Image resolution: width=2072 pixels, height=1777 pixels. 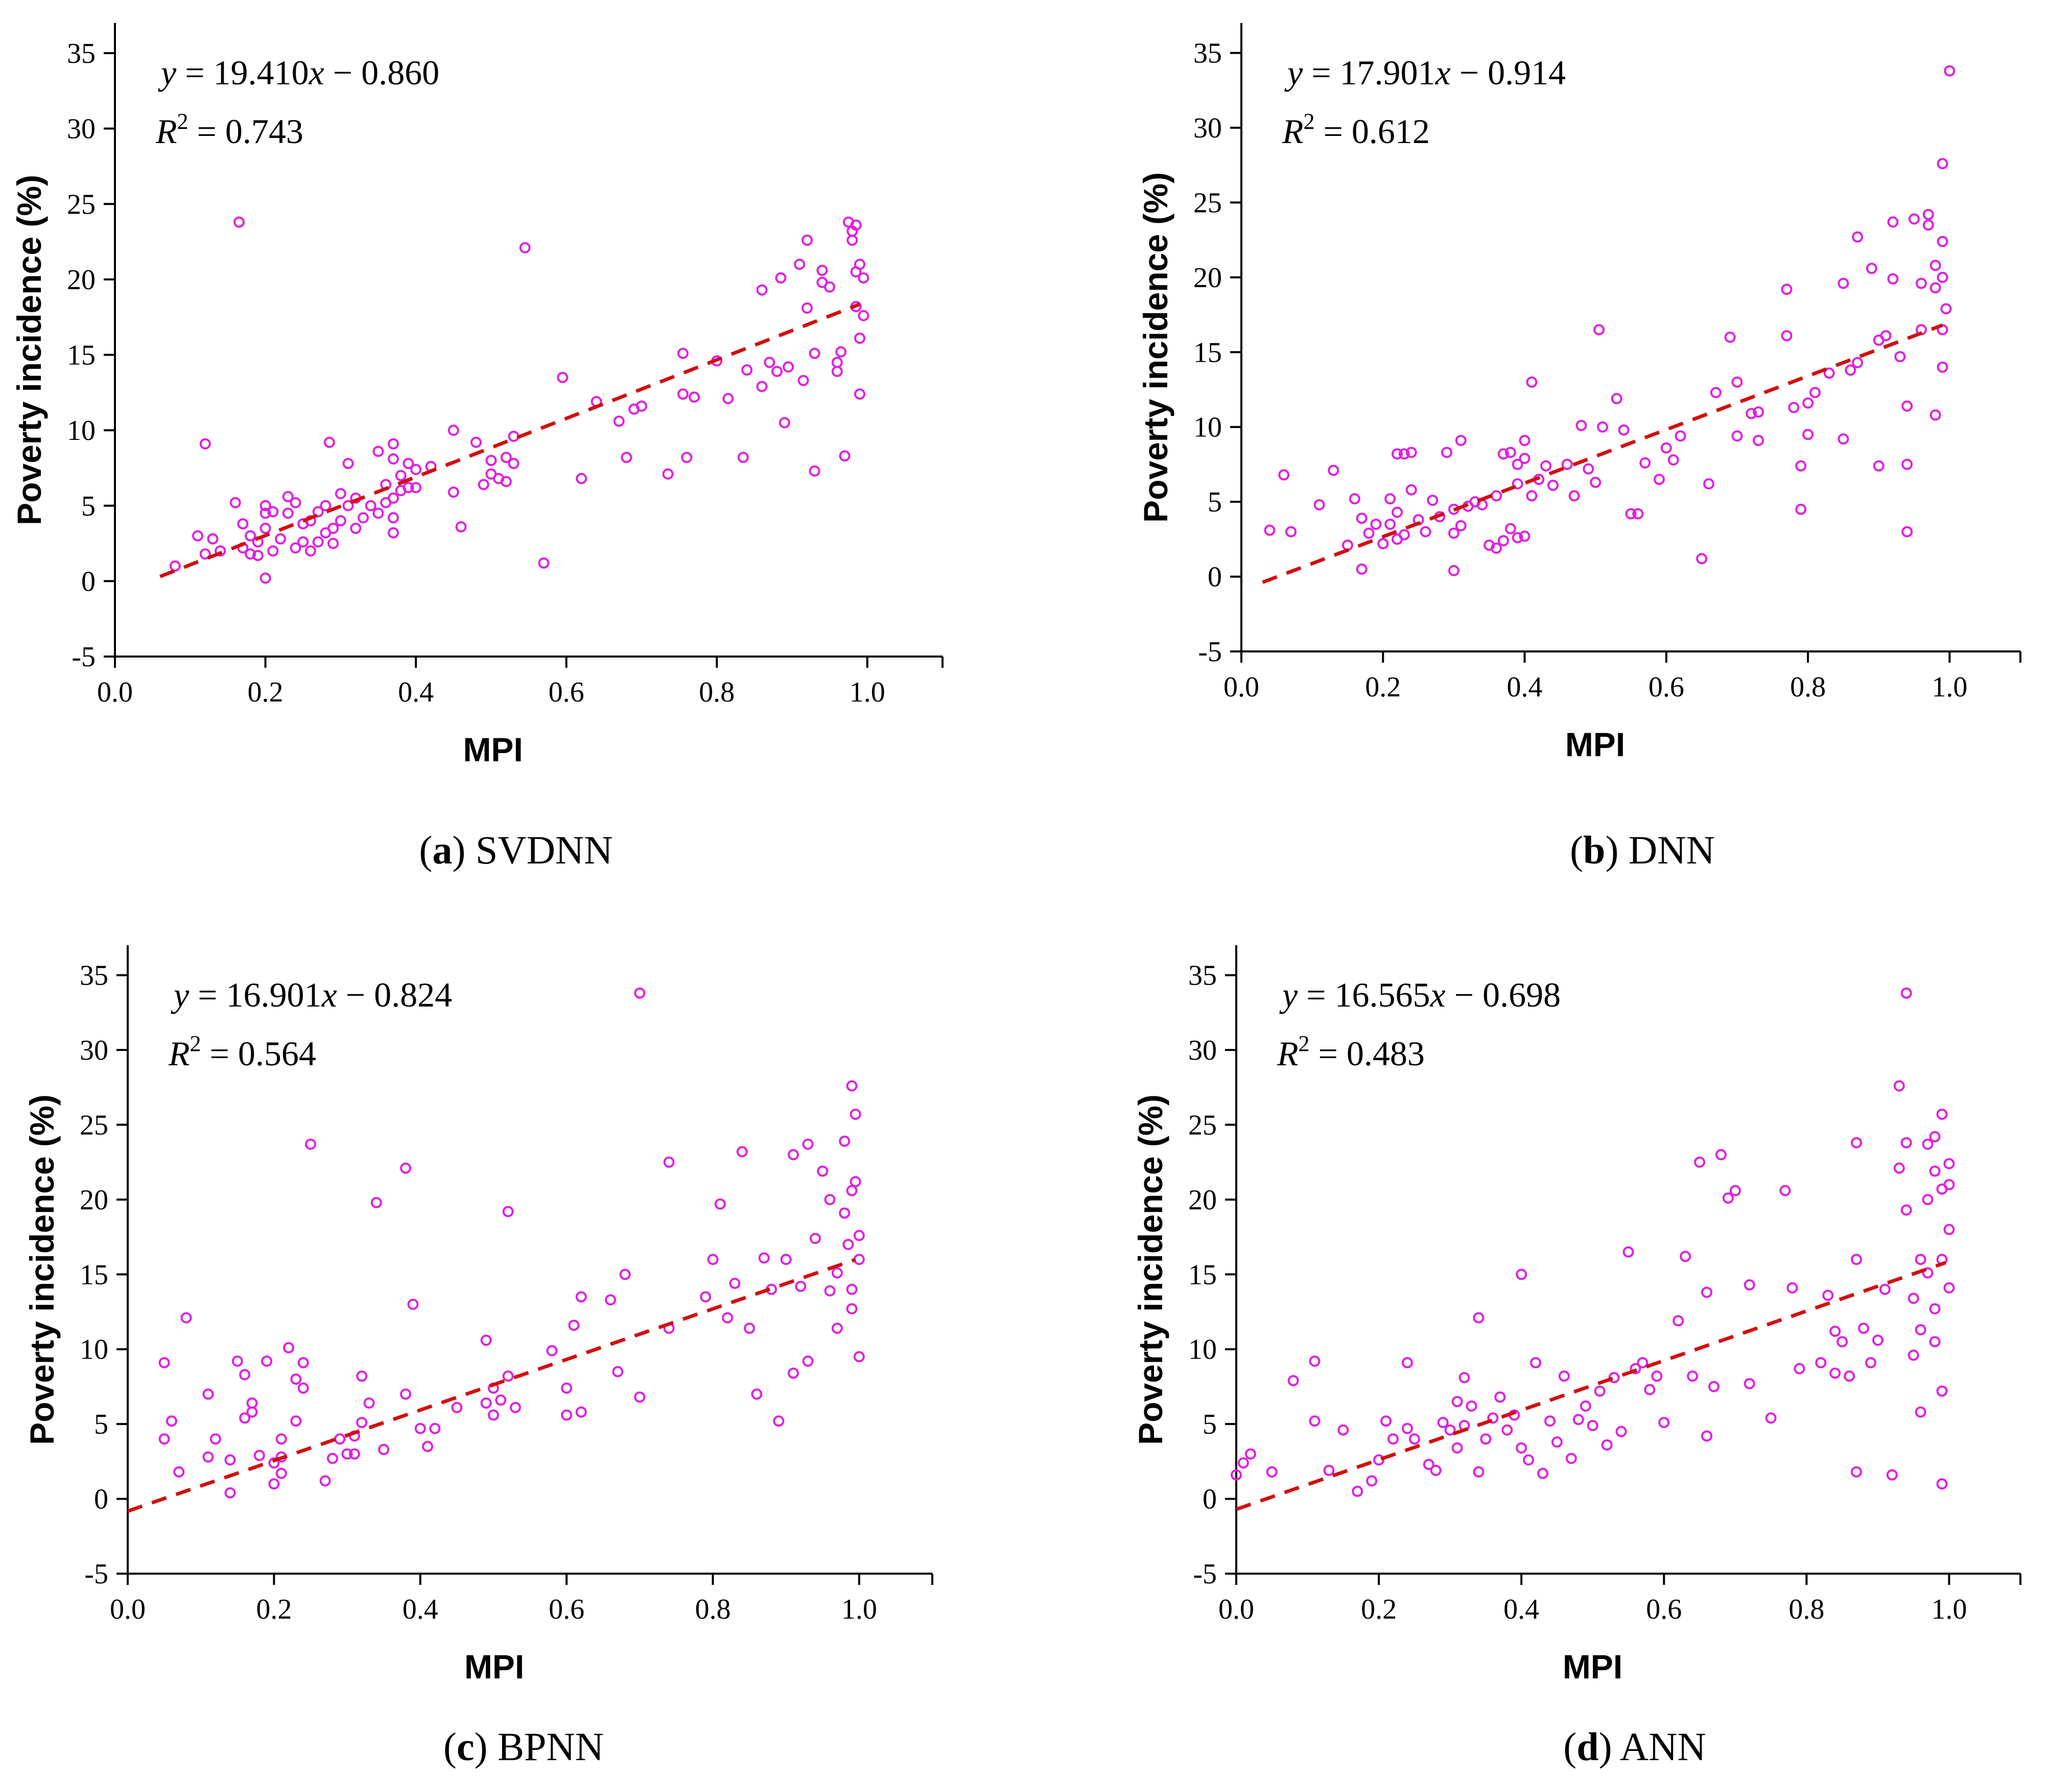 What do you see at coordinates (243, 72) in the screenshot?
I see `equation-slope: = 19.410` at bounding box center [243, 72].